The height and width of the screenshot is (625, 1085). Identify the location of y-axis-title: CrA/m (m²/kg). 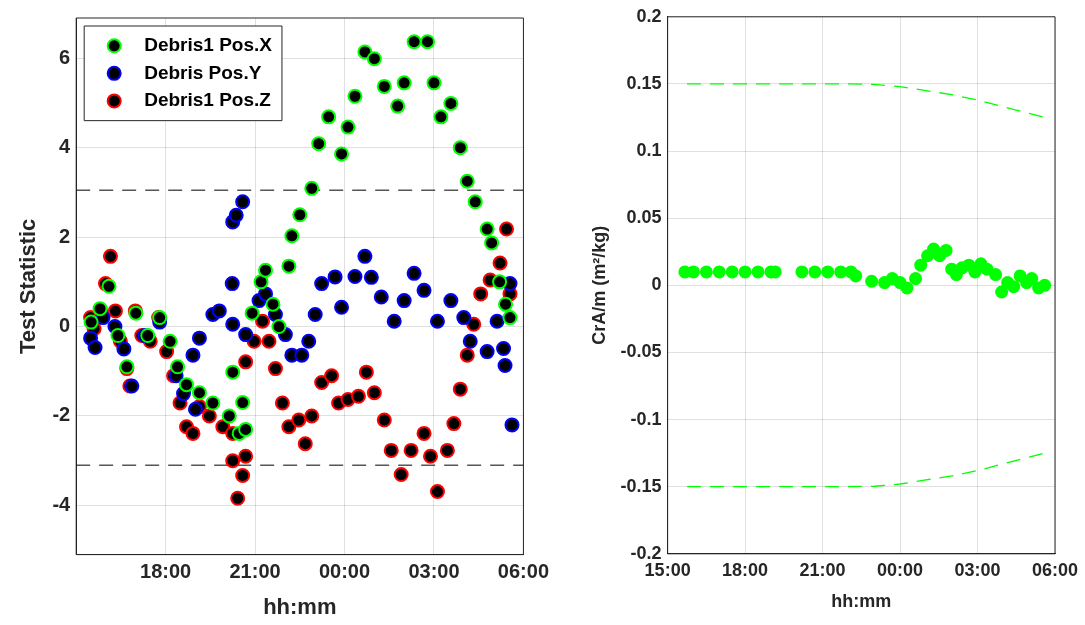
(598, 285).